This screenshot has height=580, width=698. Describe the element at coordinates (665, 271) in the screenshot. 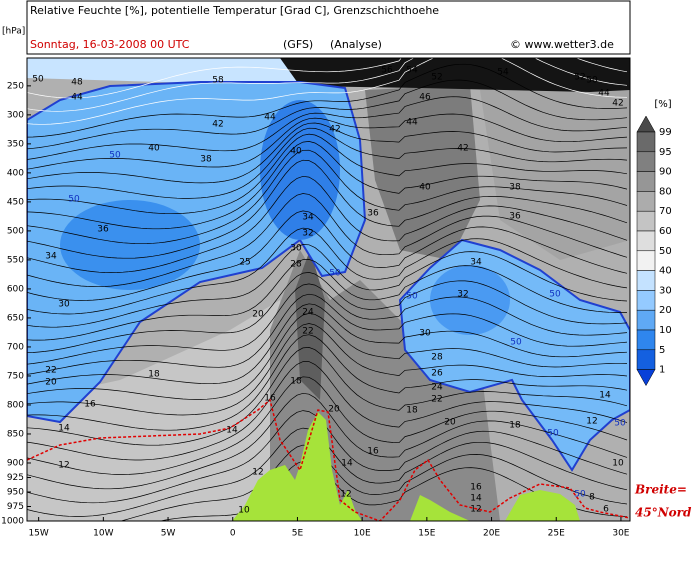

I see `colorbar-label: 40` at that location.